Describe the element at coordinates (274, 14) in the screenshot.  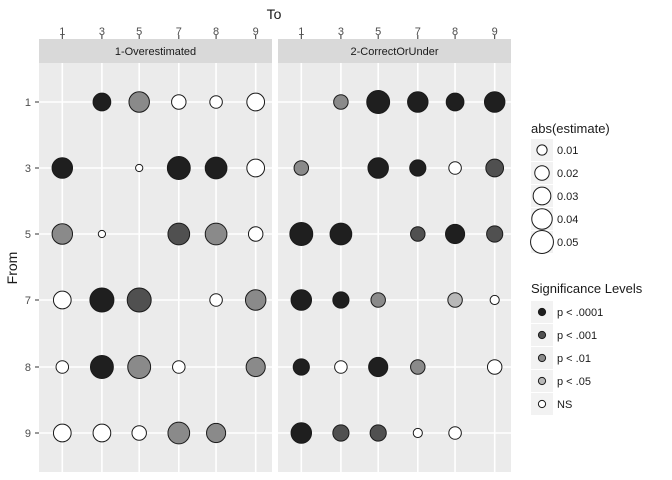
I see `x-axis-title: To` at that location.